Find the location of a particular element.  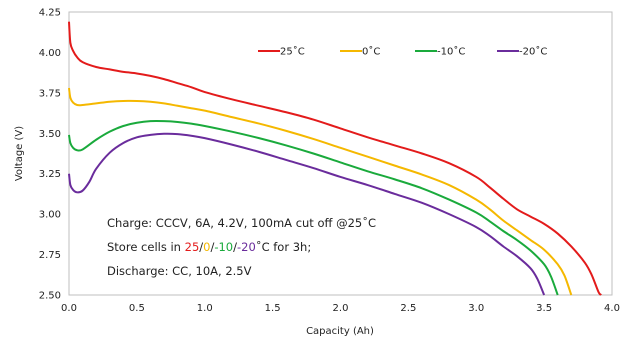

y-tick-label-5: 3.75 is located at coordinates (50, 93).